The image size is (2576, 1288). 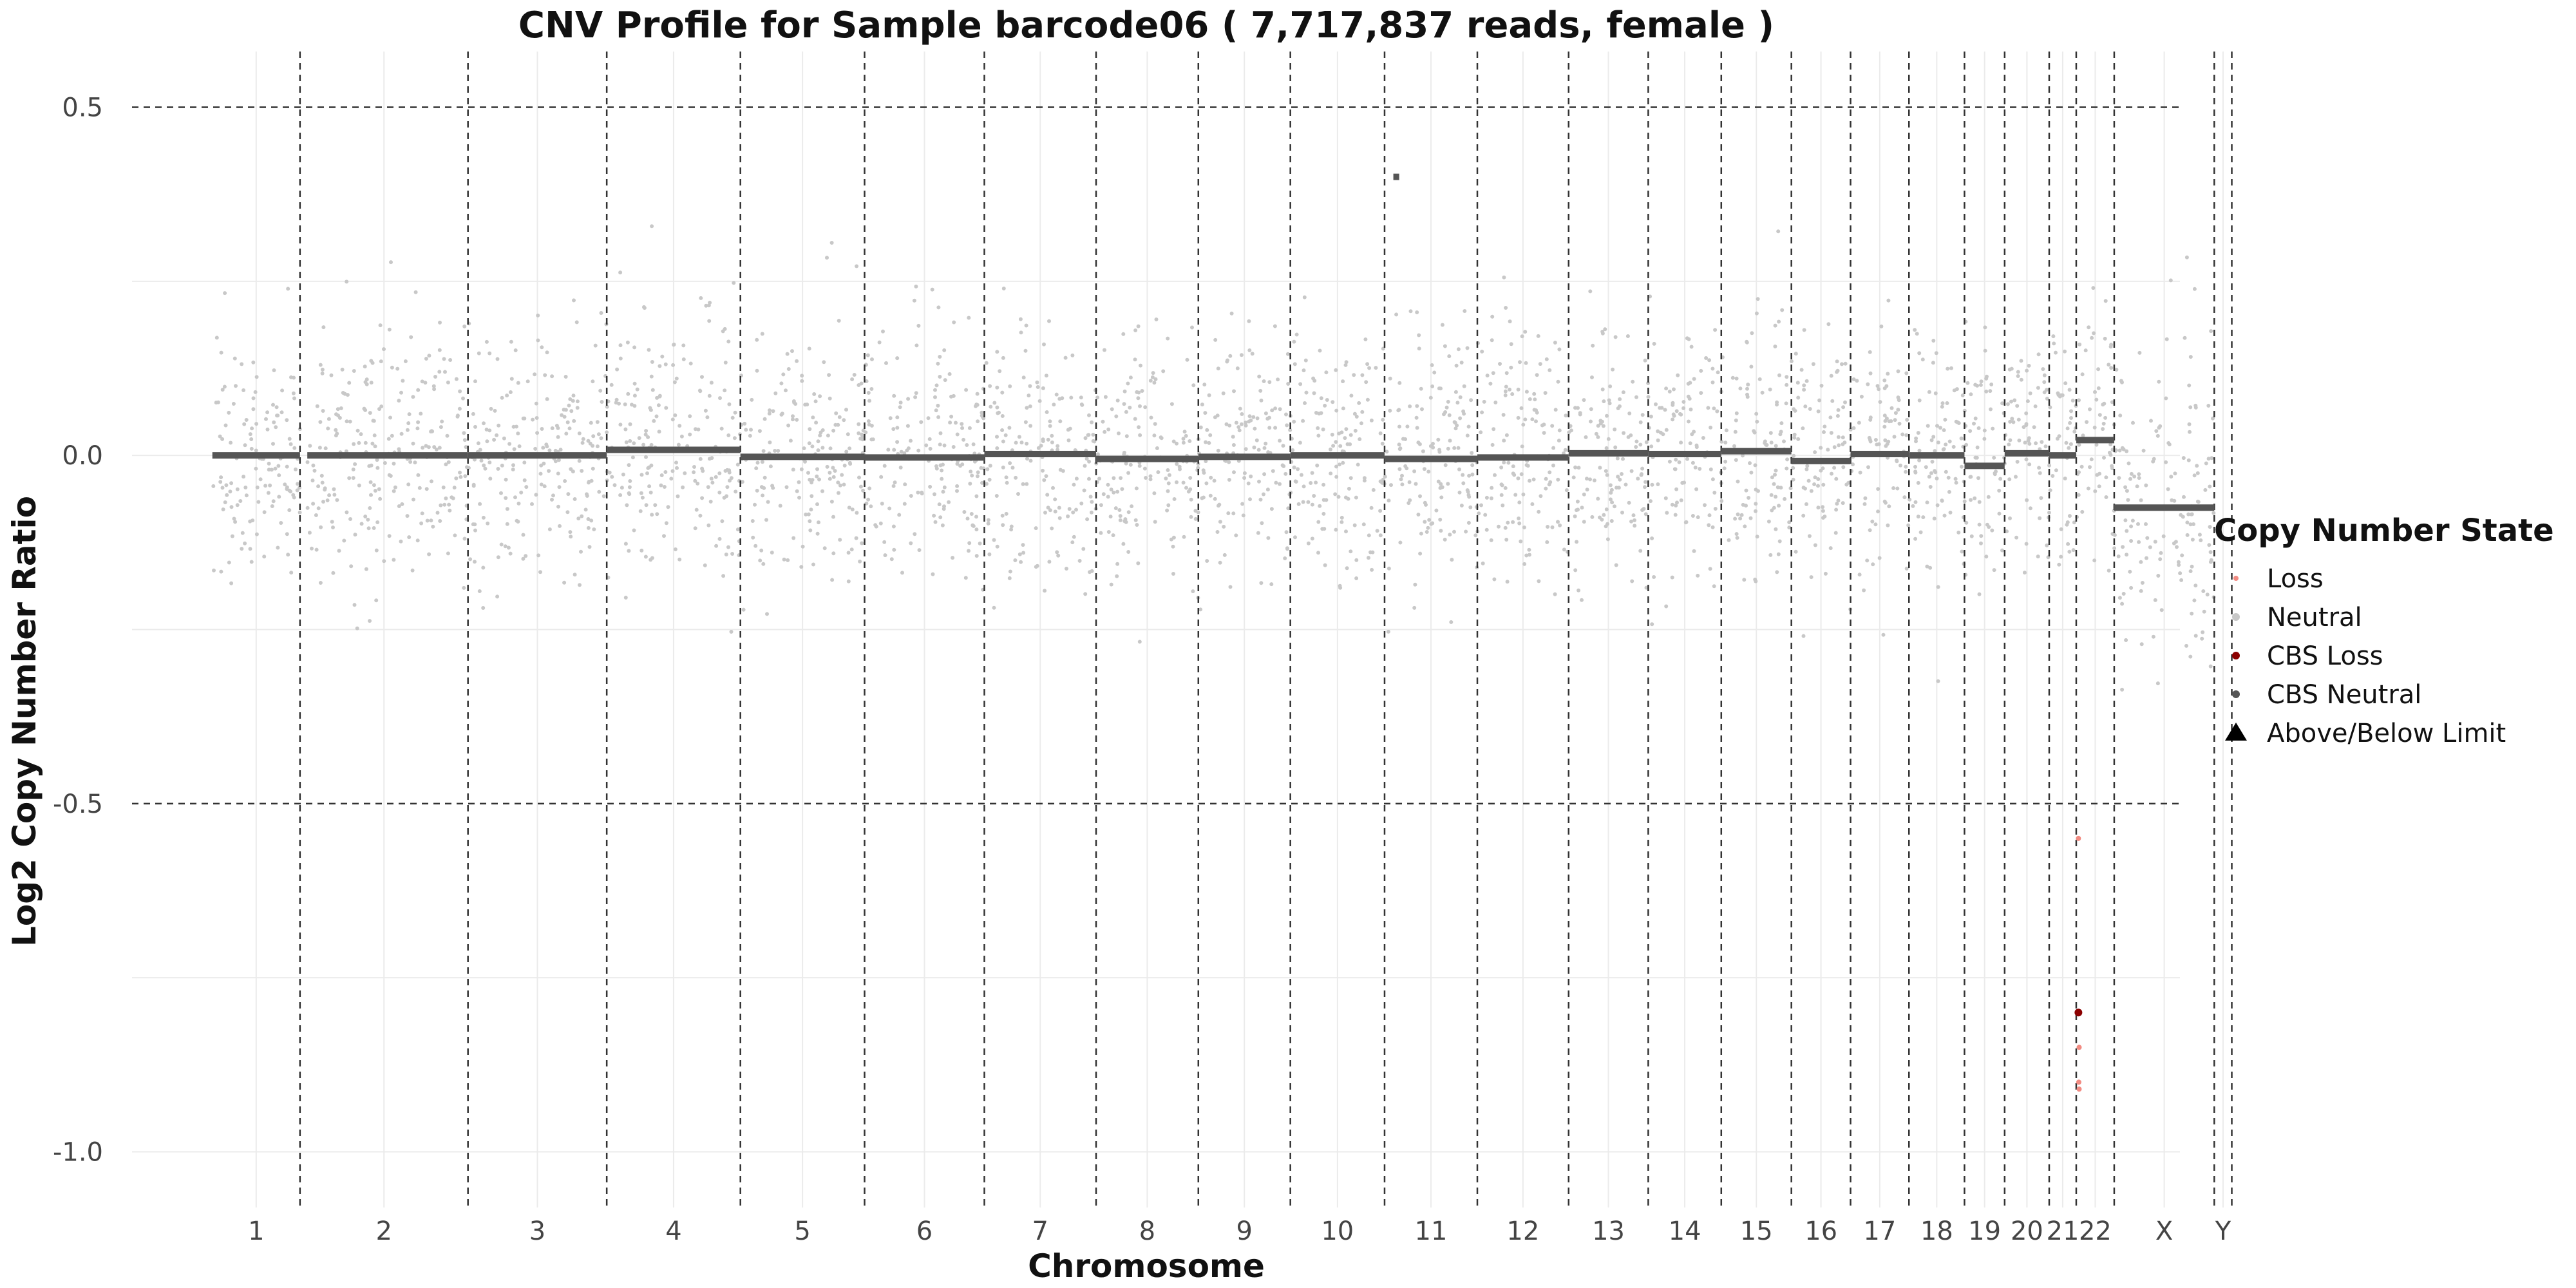 What do you see at coordinates (78, 805) in the screenshot?
I see `y-tick-label: -0.5` at bounding box center [78, 805].